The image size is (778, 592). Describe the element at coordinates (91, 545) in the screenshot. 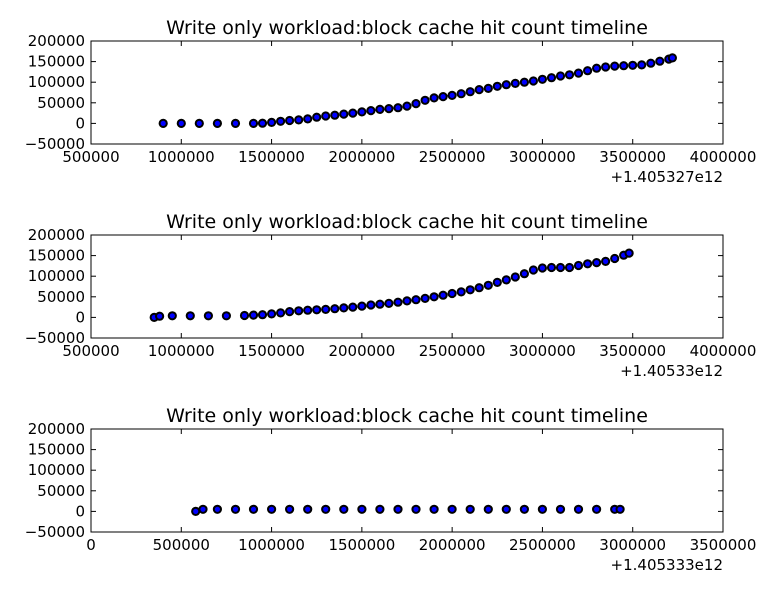

I see `x-tick-label: 0` at that location.